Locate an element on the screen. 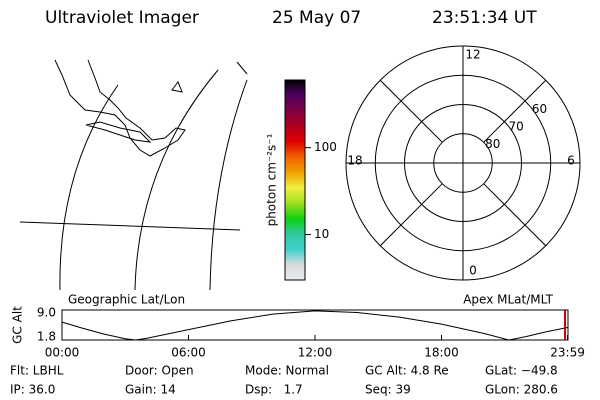 This screenshot has height=400, width=600. info-field: Mode: Normal is located at coordinates (287, 371).